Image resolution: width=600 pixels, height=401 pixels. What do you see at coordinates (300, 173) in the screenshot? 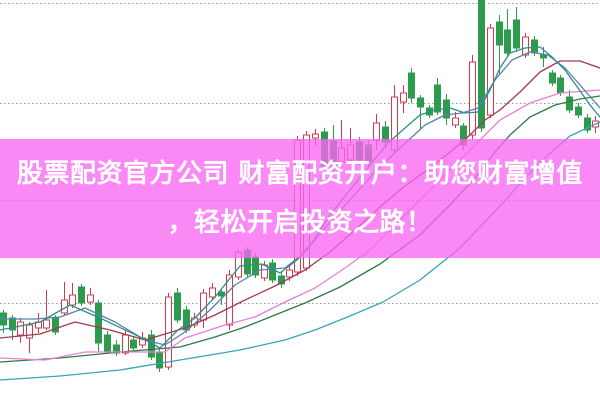
I see `promo-banner-line-1: 股票配资官方公司 财富配资开户：助您财富增值` at bounding box center [300, 173].